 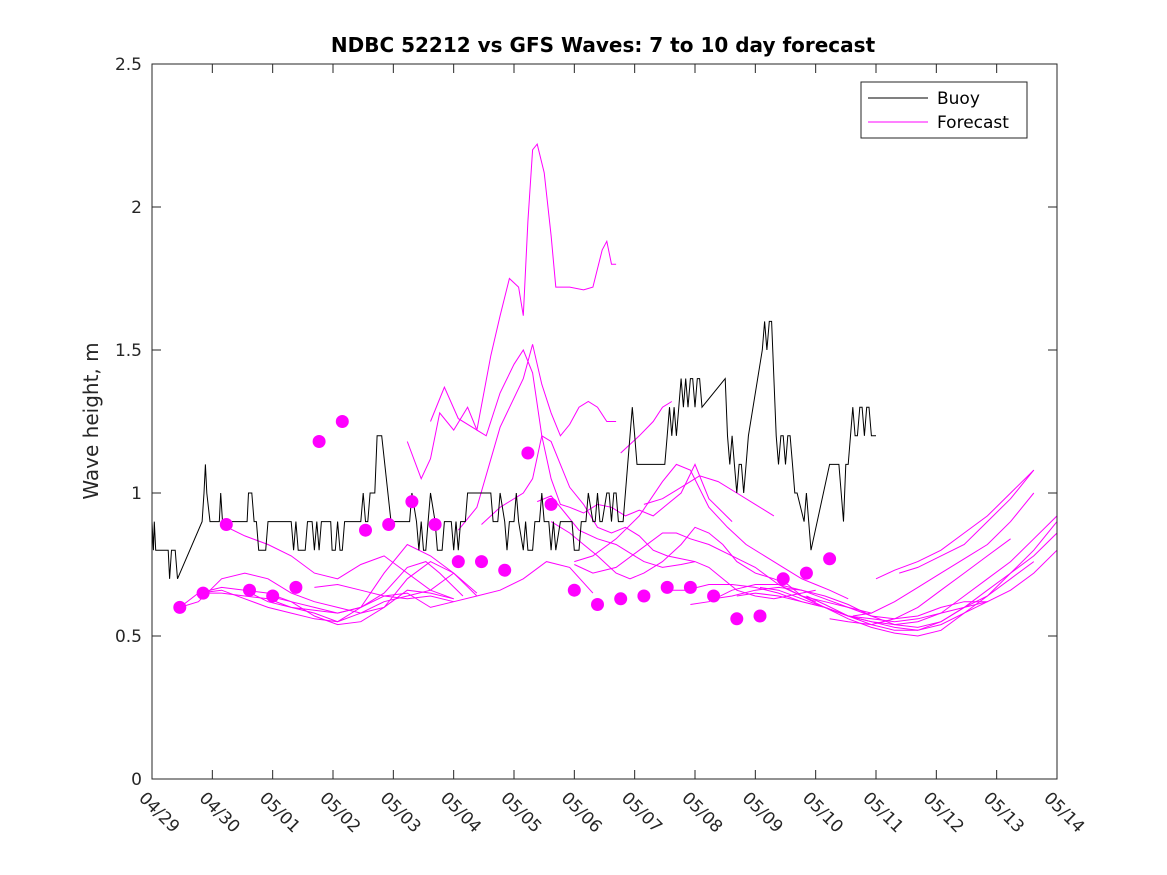 What do you see at coordinates (136, 780) in the screenshot?
I see `y-tick-label: 0` at bounding box center [136, 780].